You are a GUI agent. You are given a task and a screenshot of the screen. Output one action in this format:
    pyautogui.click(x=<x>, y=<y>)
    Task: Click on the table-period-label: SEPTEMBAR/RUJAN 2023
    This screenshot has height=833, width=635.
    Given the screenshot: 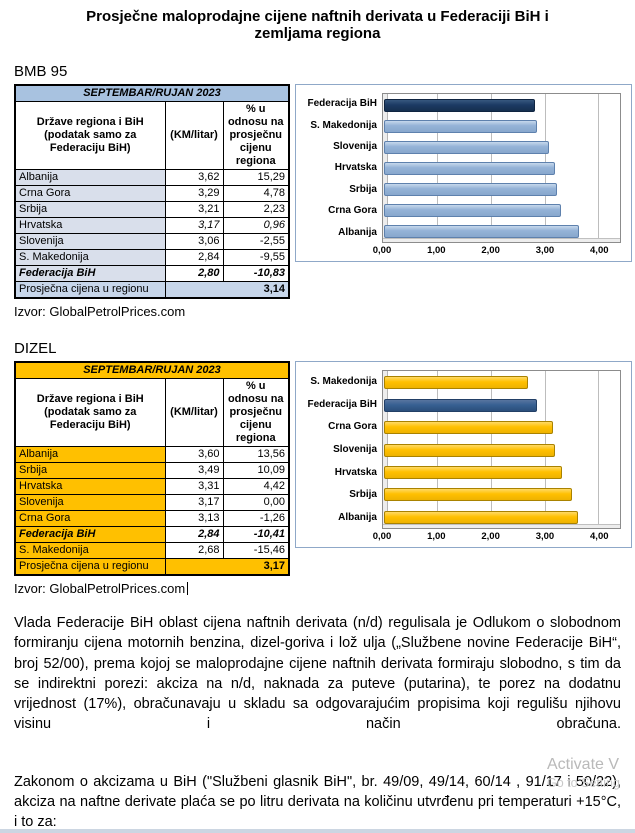 What is the action you would take?
    pyautogui.click(x=152, y=93)
    